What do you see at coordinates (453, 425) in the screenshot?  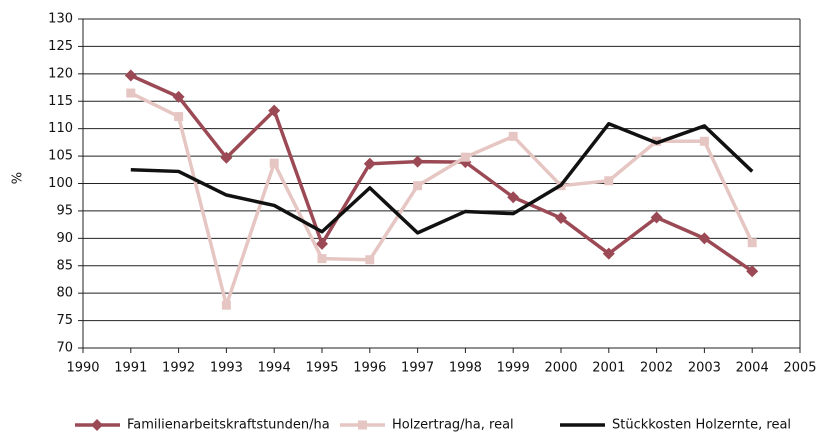 I see `legend-label: Holzertrag/ha, real` at bounding box center [453, 425].